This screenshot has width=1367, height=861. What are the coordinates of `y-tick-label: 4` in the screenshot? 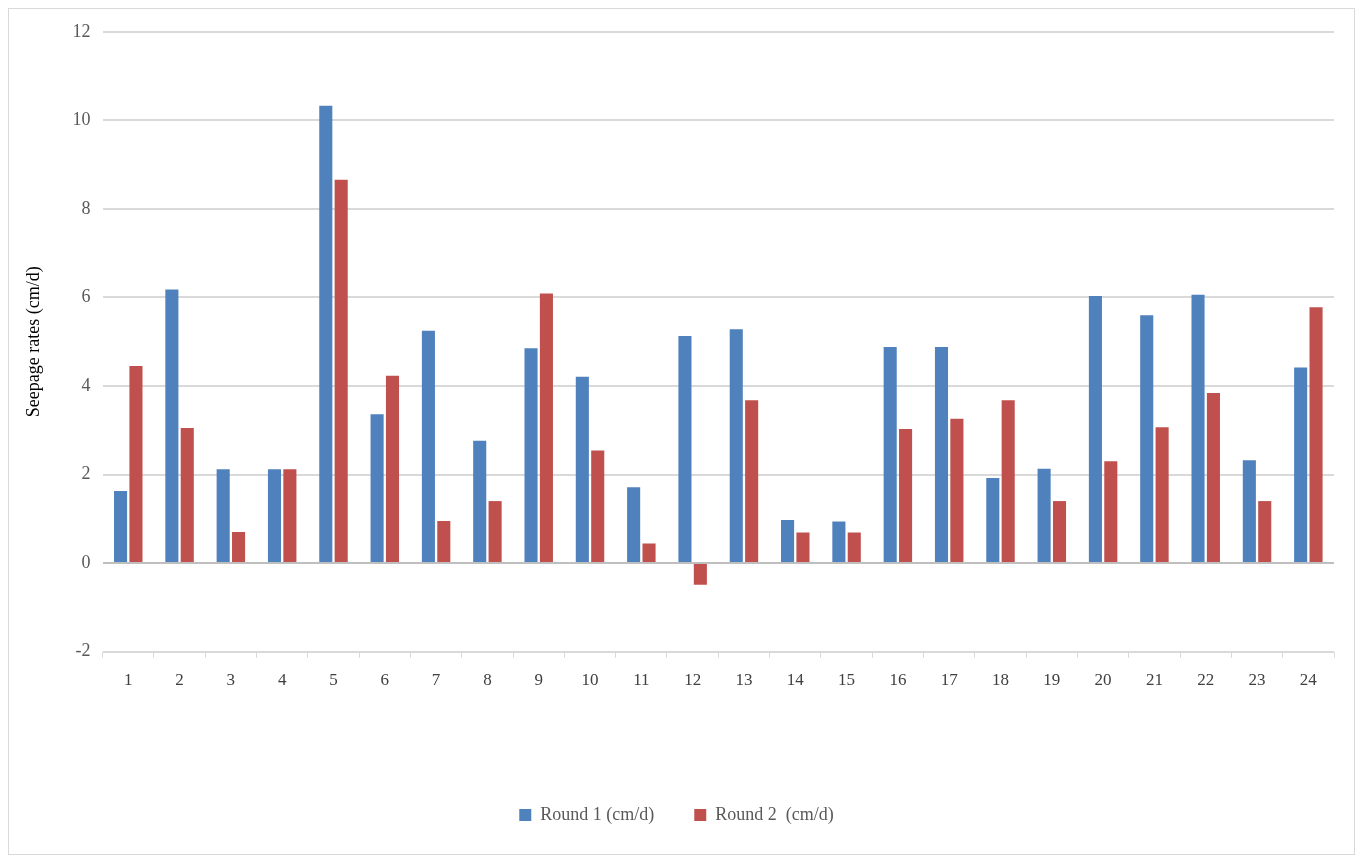 It's located at (86, 384).